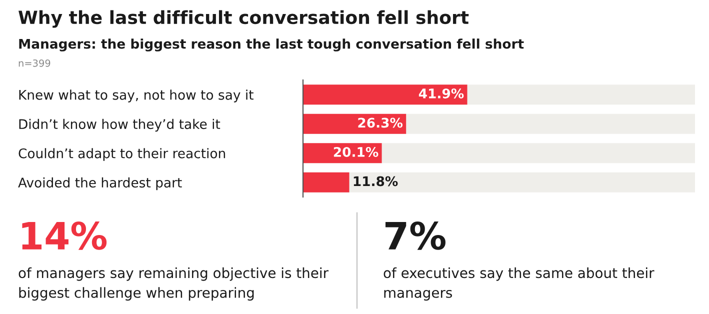 The image size is (709, 314). What do you see at coordinates (122, 154) in the screenshot?
I see `y-tick-label: Couldn’t adapt to their reaction` at bounding box center [122, 154].